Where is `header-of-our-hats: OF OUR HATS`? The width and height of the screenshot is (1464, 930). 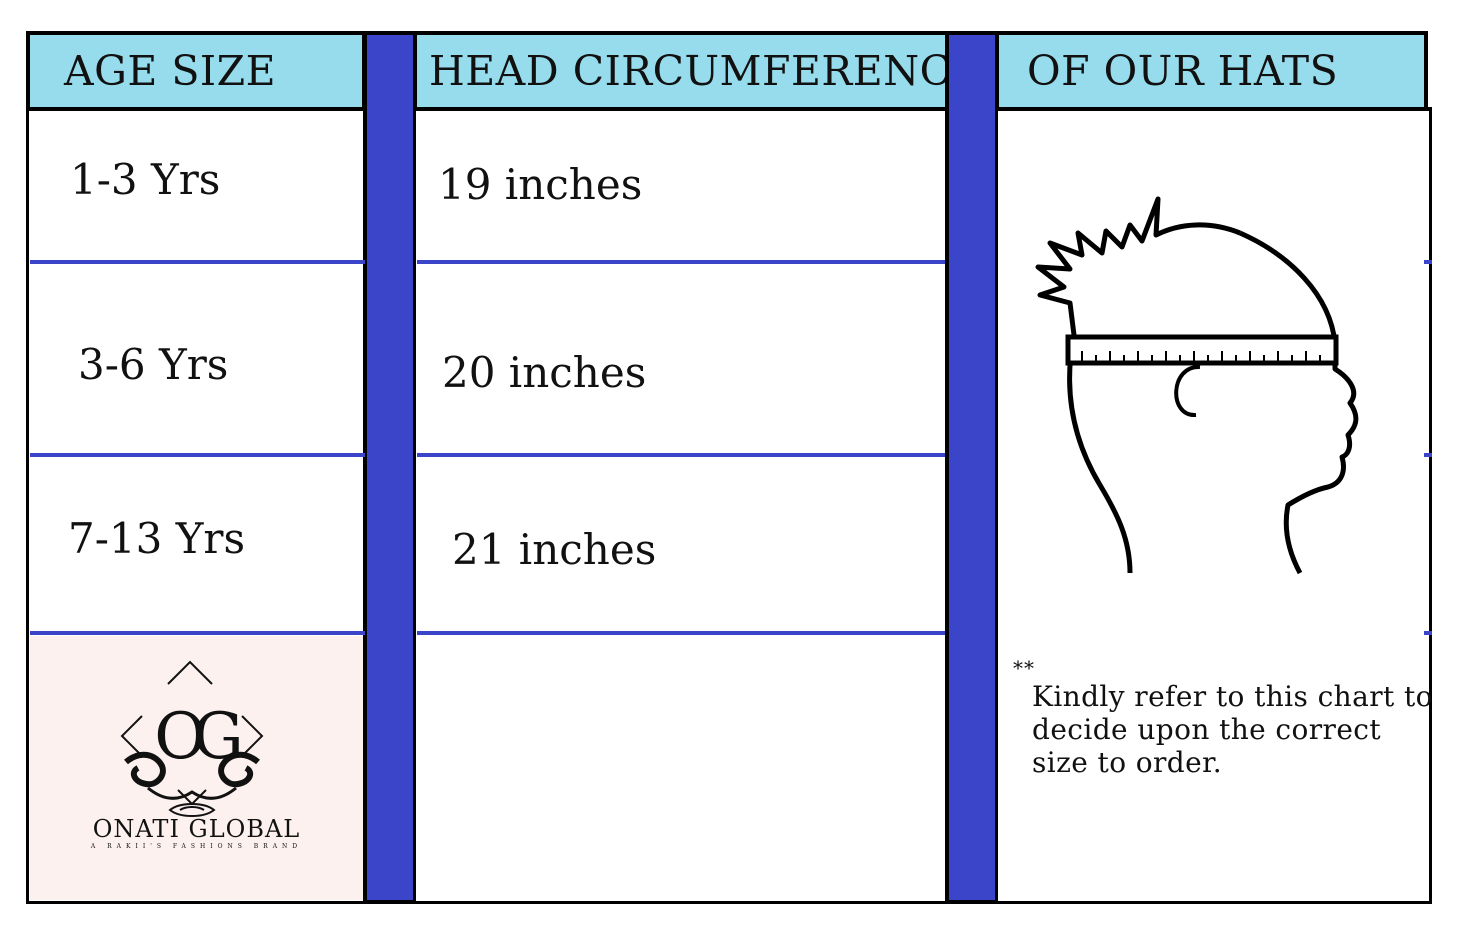
header-of-our-hats: OF OUR HATS is located at coordinates (1211, 71).